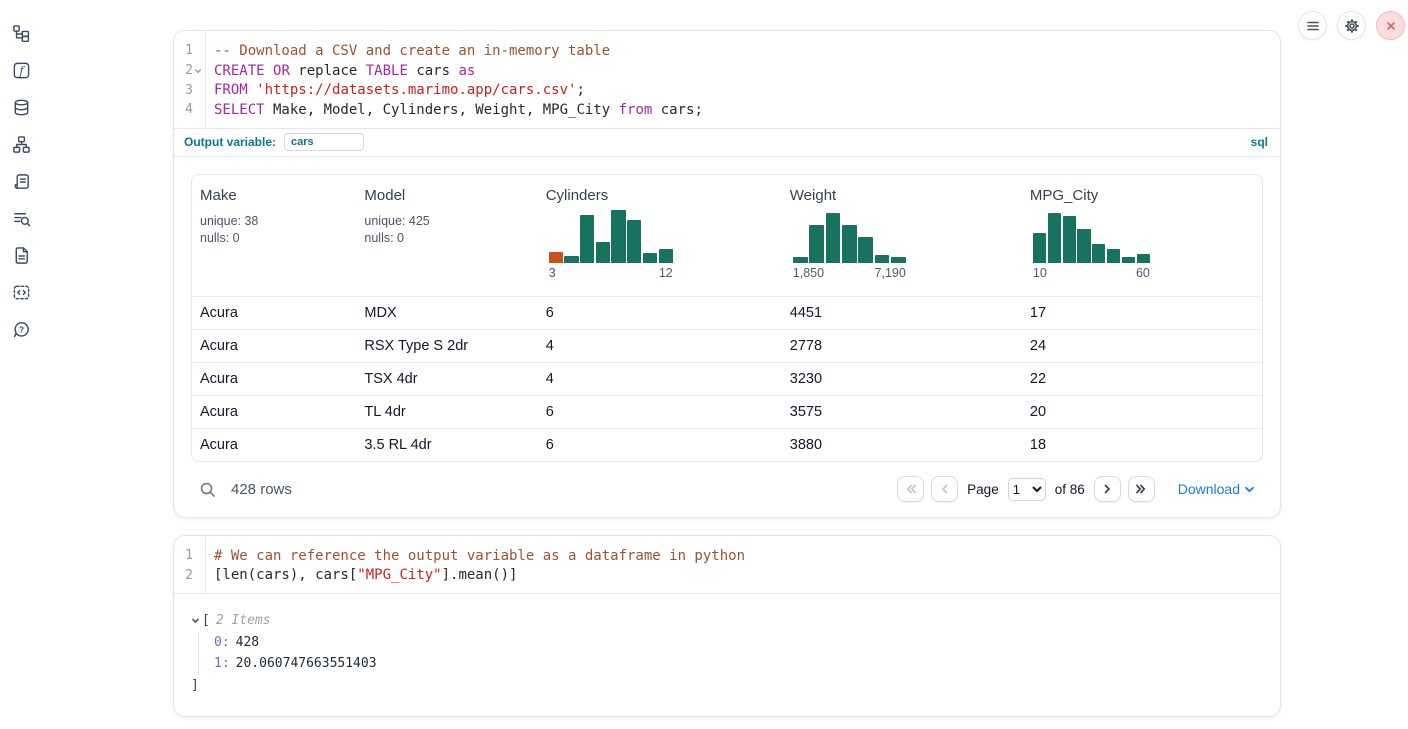 This screenshot has height=729, width=1408. I want to click on dependency-graph-icon, so click(21, 144).